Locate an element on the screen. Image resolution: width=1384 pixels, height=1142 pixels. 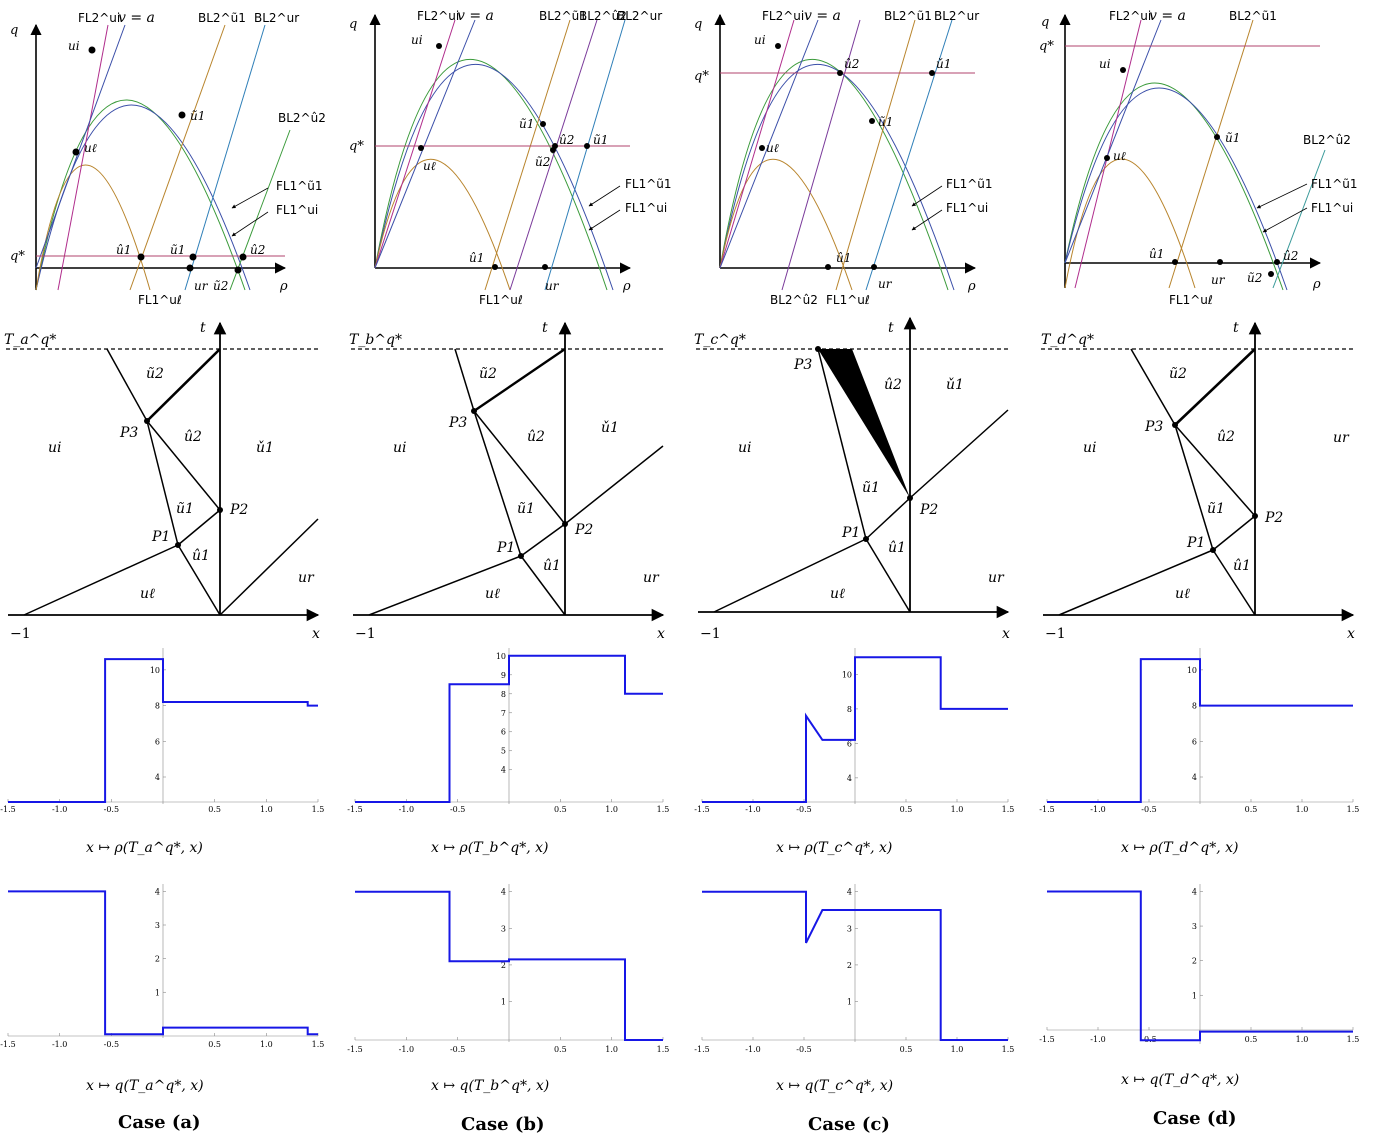
fl1-ui-label: FL1^ui is located at coordinates (1332, 208).